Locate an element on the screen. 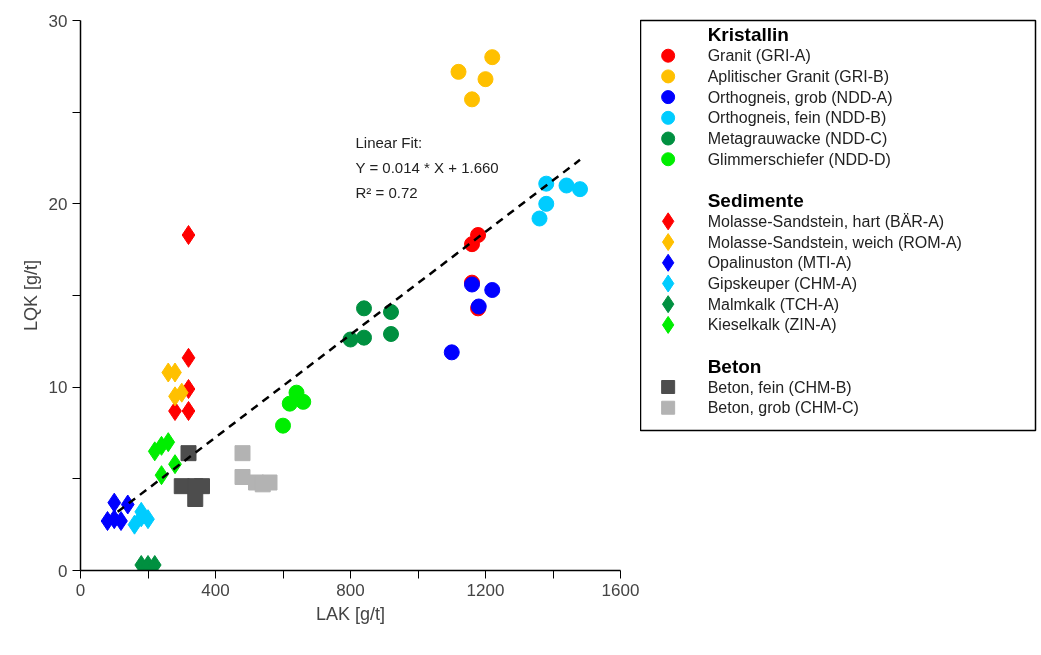 Image resolution: width=1041 pixels, height=655 pixels. annotation: R² = 0.72 is located at coordinates (386, 192).